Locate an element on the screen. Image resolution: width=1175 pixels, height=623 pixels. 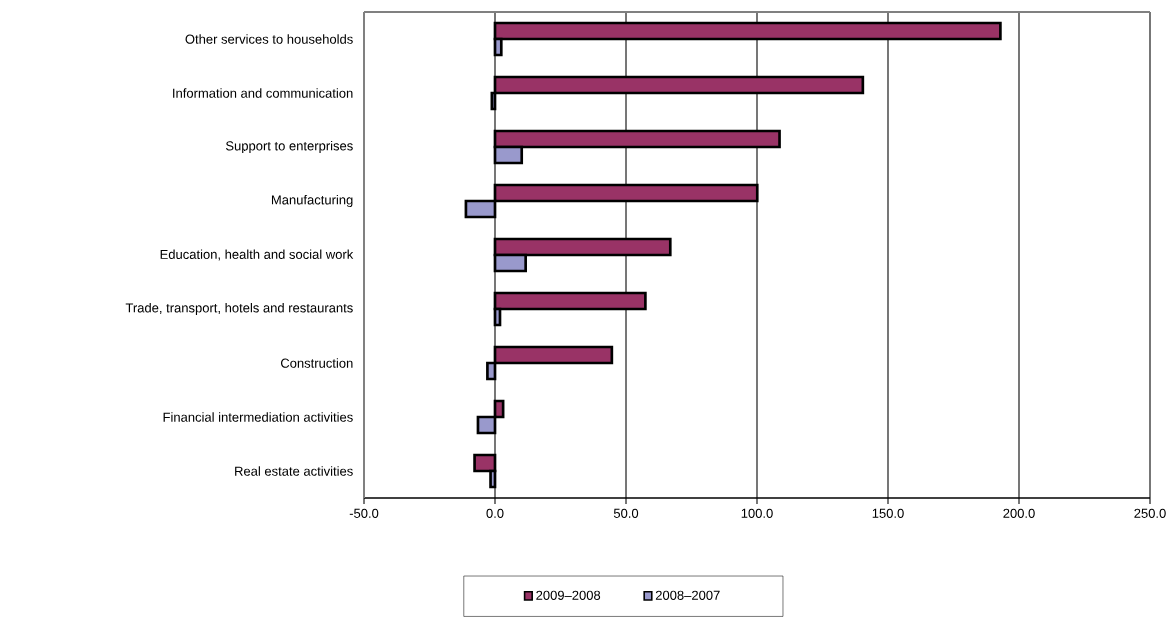
y-tick-label: Construction is located at coordinates (316, 363).